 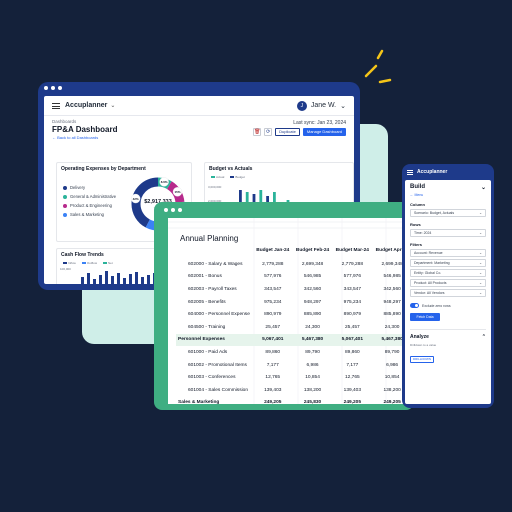 What do you see at coordinates (207, 327) in the screenshot?
I see `row-label: 604500 - Training` at bounding box center [207, 327].